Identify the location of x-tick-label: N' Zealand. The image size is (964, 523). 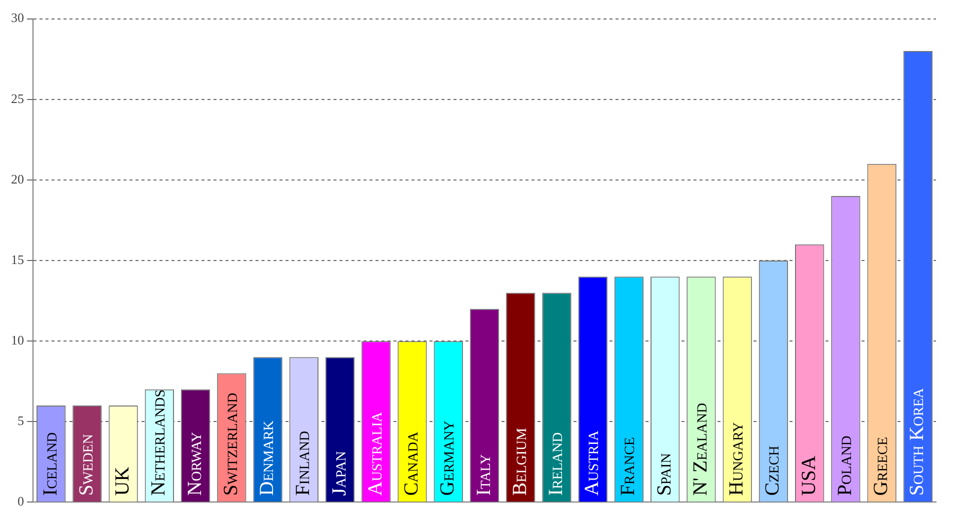
(700, 449).